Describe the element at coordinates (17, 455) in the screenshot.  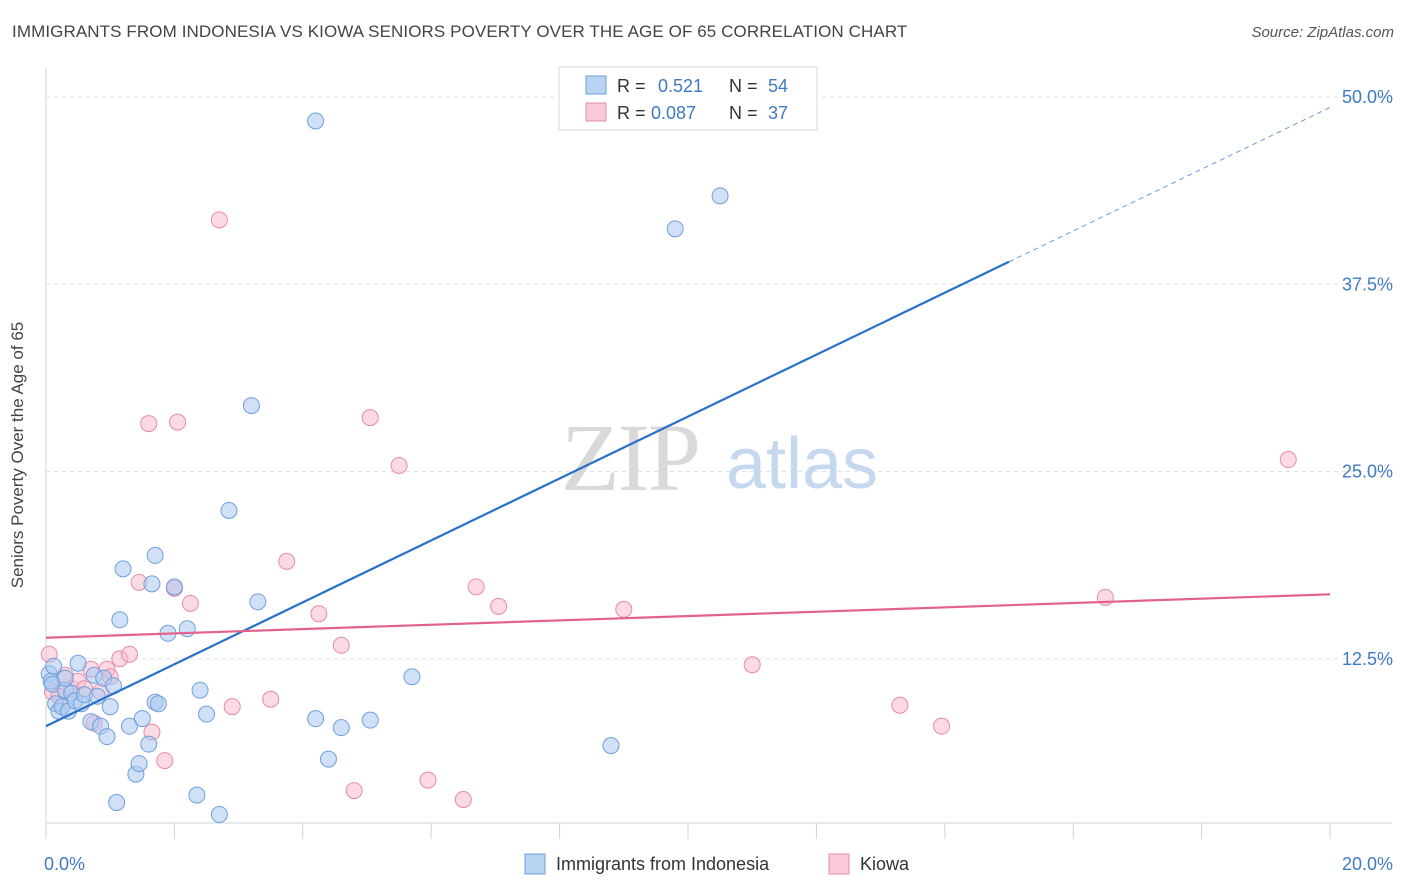
I see `y-axis-label: Seniors Poverty Over the Age of 65` at that location.